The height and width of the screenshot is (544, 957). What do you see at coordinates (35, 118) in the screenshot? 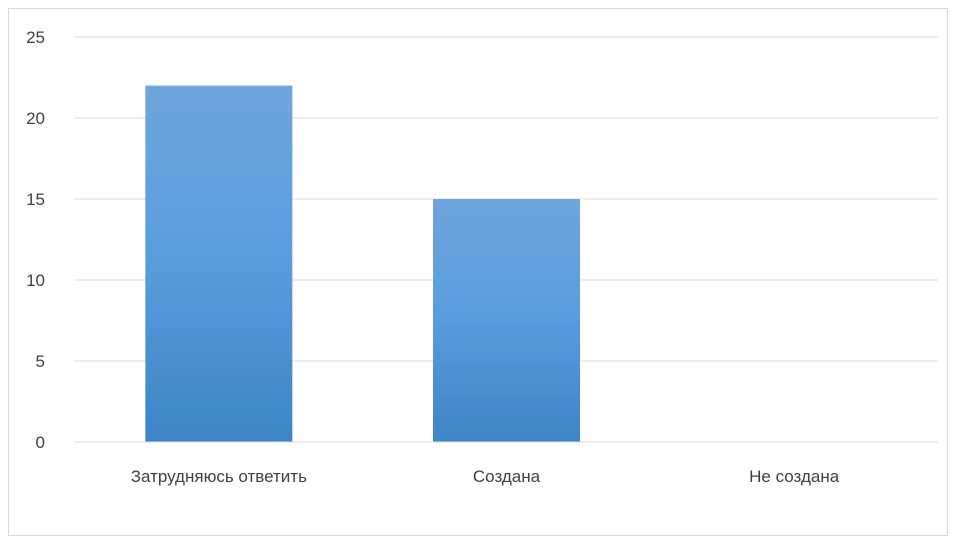
I see `y-tick-label: 20` at bounding box center [35, 118].